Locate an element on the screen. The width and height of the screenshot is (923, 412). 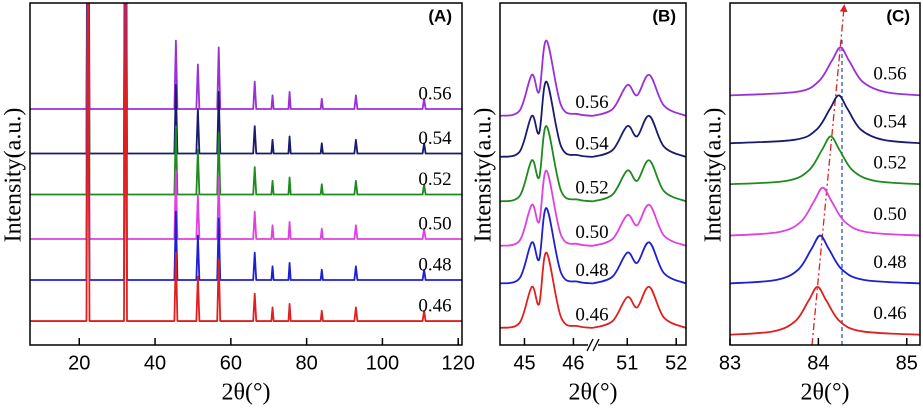
x-tick-label: 120 is located at coordinates (458, 363).